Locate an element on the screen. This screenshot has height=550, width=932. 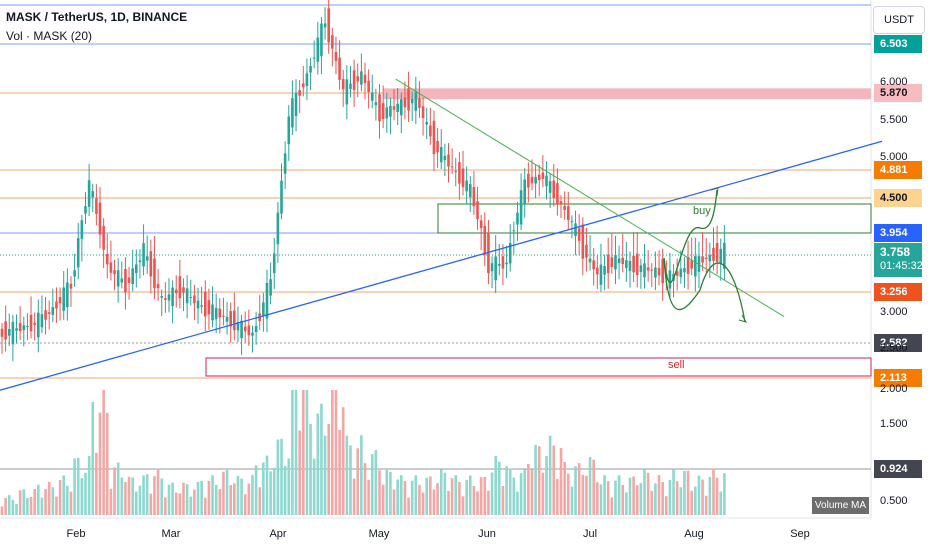
bullish-projection-path is located at coordinates (690, 236).